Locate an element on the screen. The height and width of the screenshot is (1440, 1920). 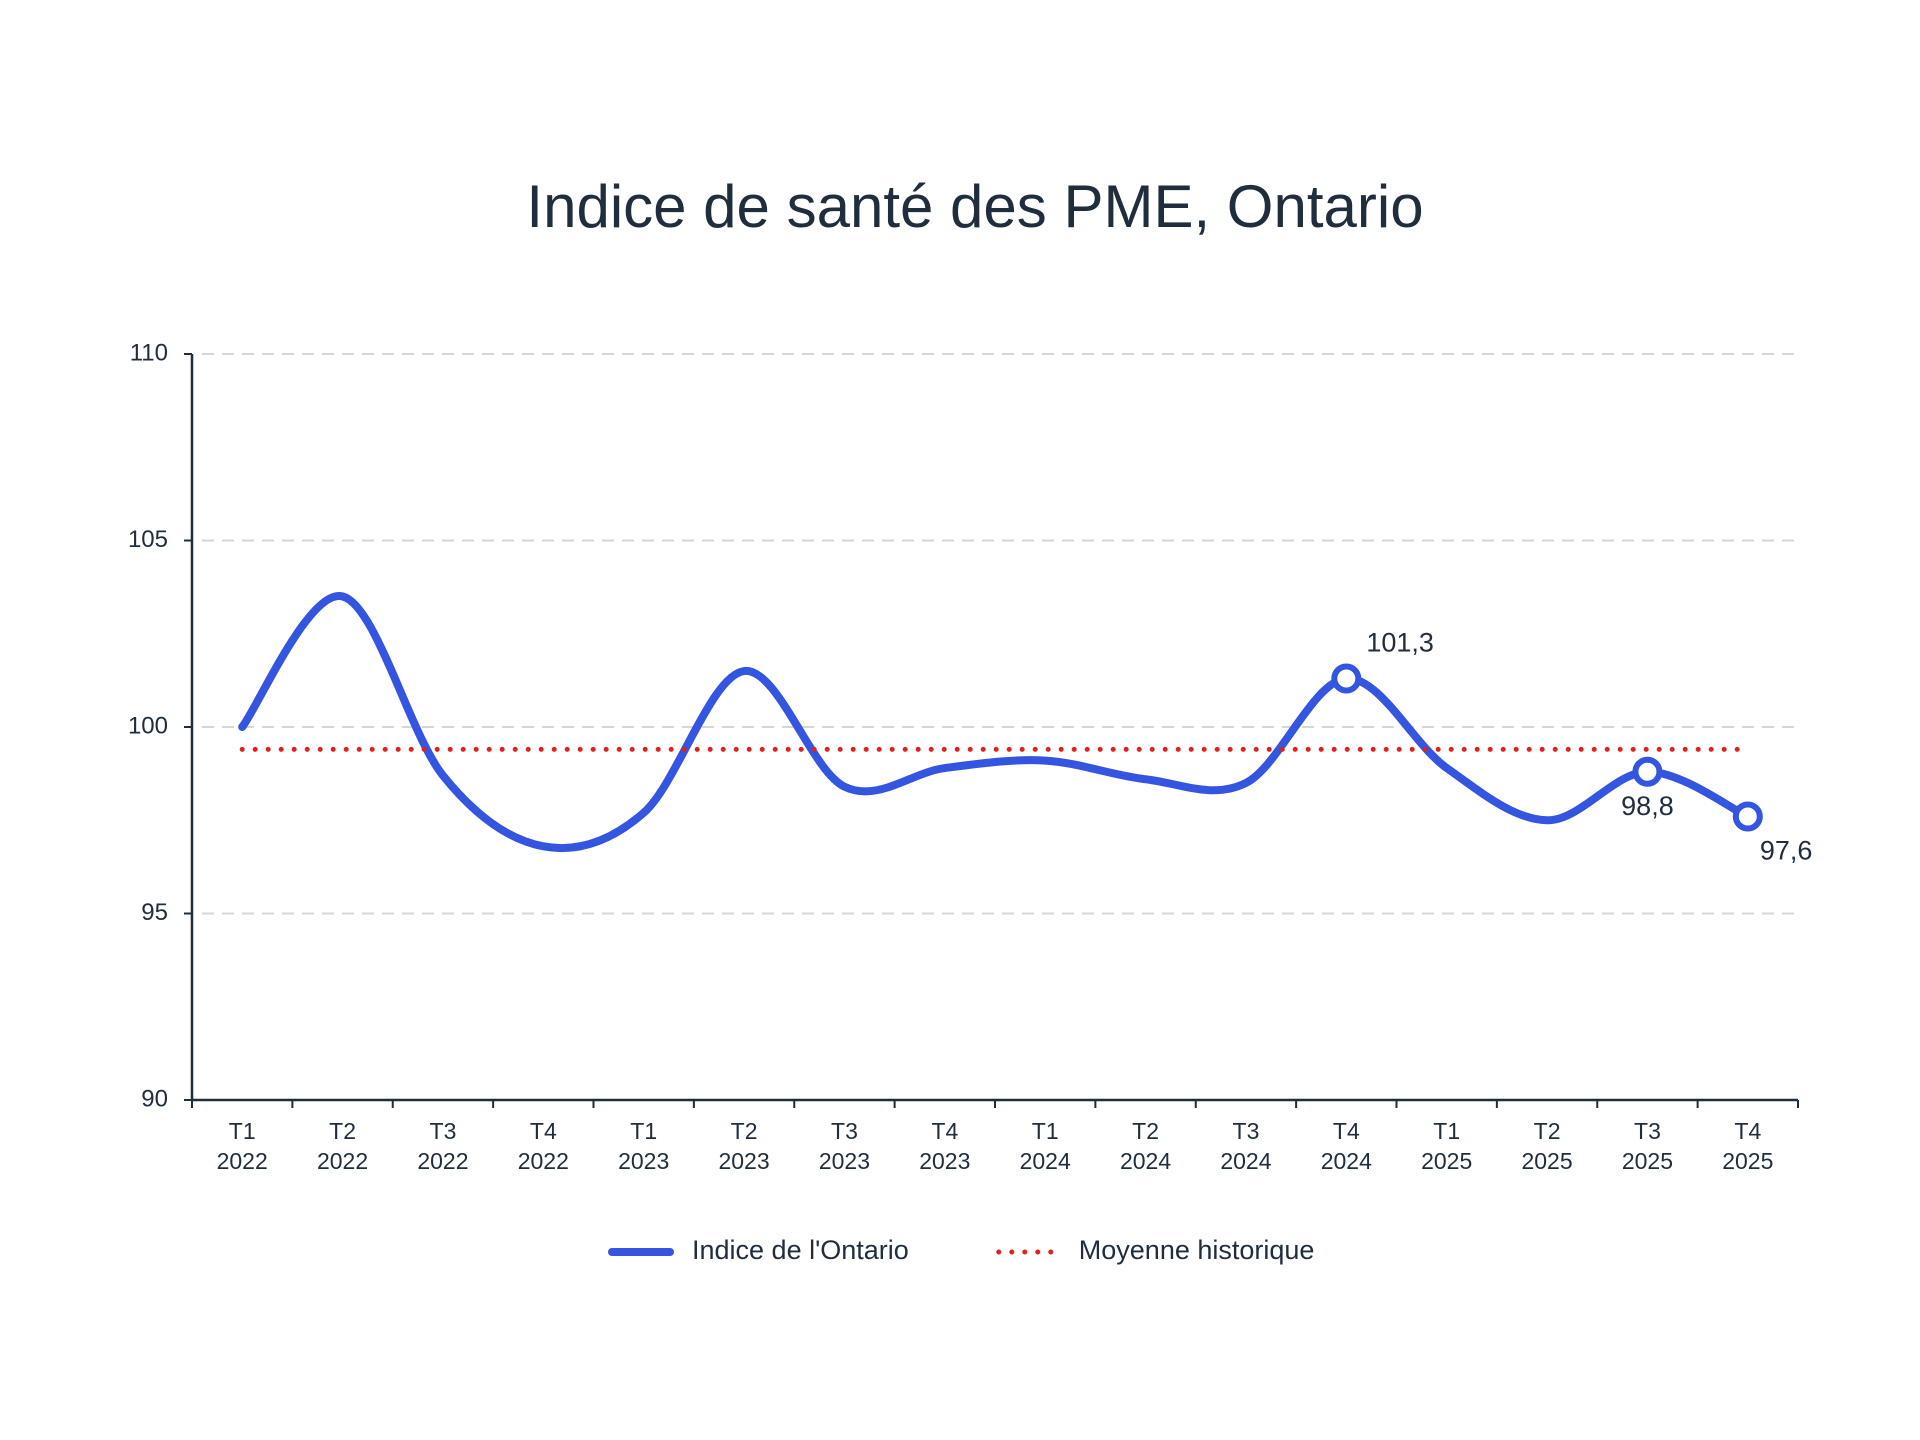
x-tick-label: T1 2024 is located at coordinates (1045, 1146).